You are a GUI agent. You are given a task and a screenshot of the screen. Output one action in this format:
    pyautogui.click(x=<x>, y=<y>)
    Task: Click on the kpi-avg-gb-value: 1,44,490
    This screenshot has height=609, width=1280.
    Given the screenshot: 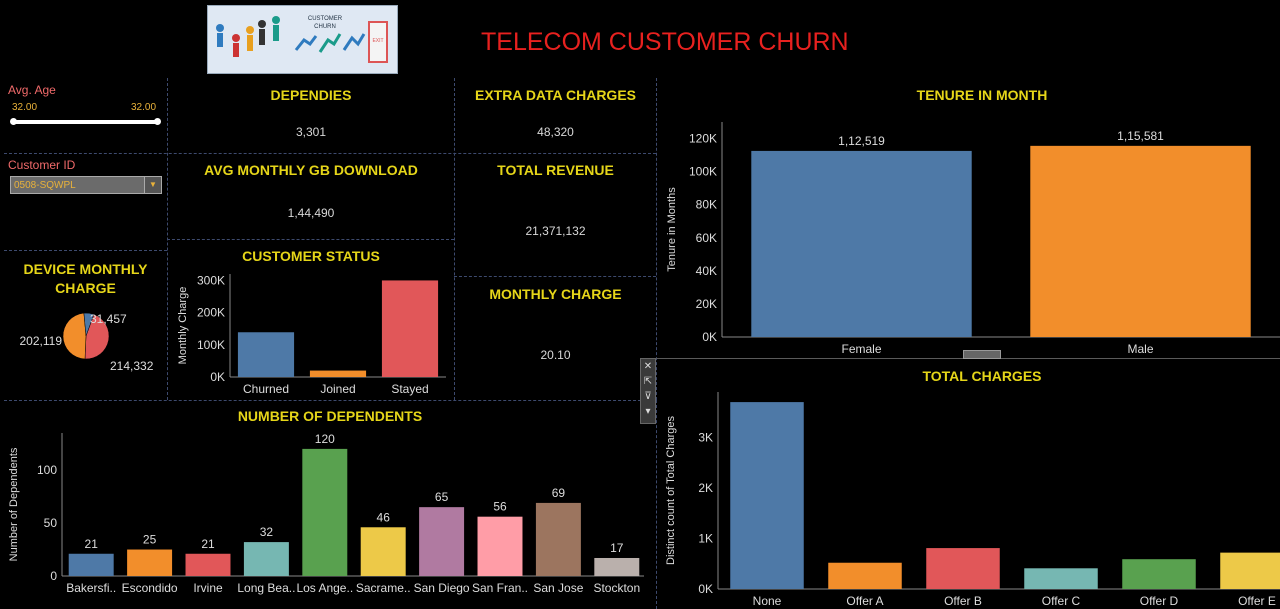 What is the action you would take?
    pyautogui.click(x=311, y=213)
    